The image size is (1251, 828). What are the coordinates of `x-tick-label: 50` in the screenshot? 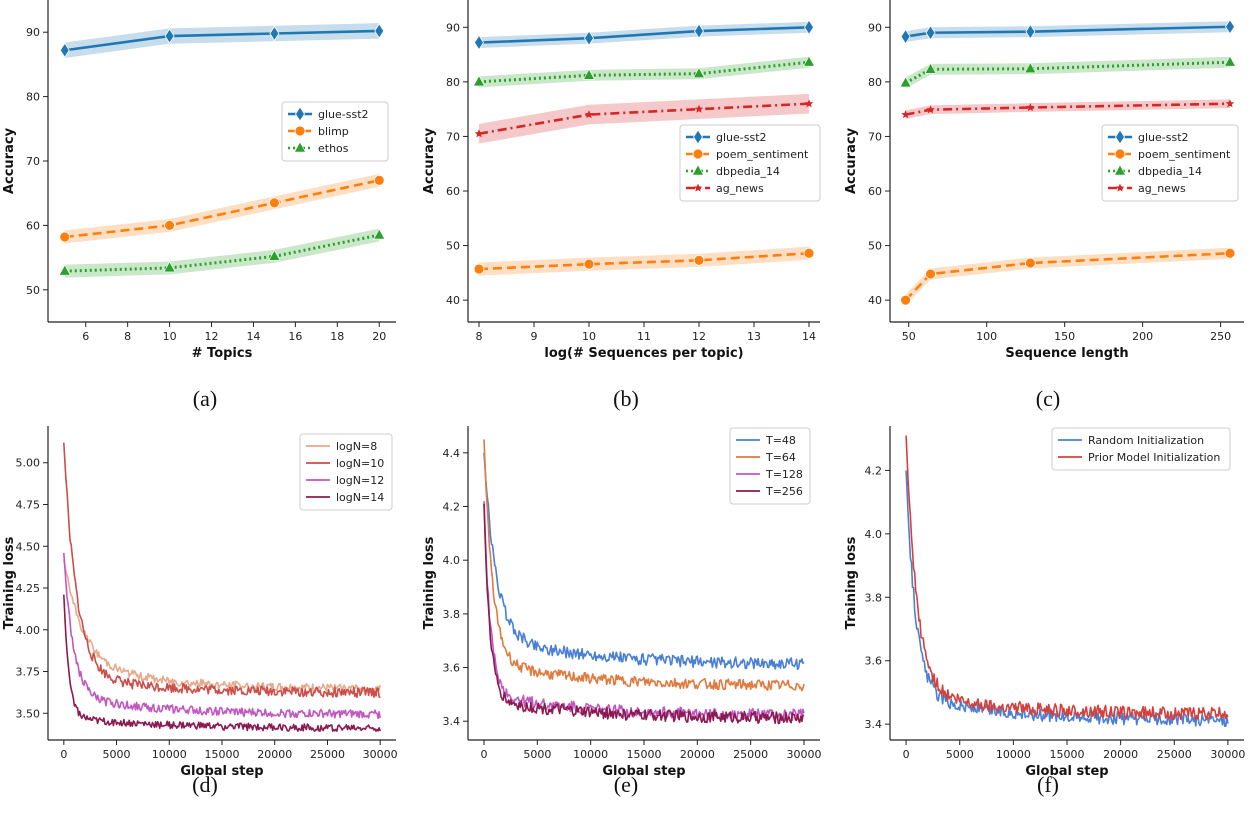 It's located at (909, 336).